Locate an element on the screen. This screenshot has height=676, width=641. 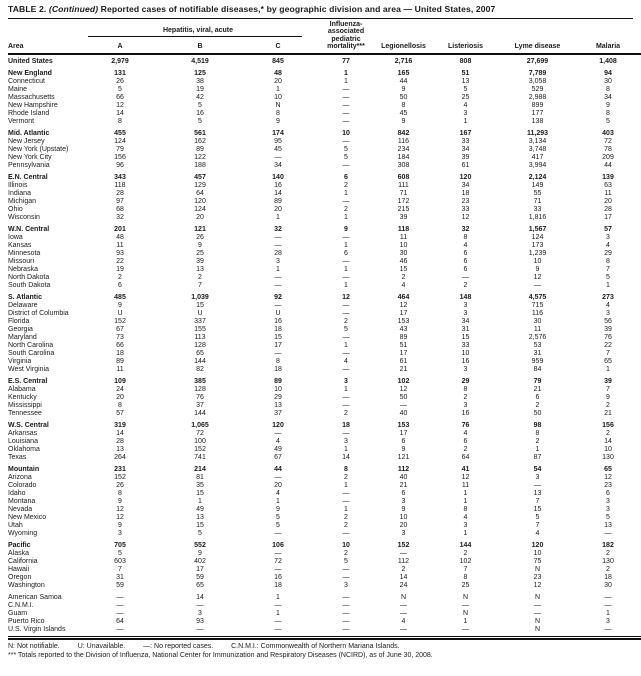
value-cell: 13 is located at coordinates (200, 269).